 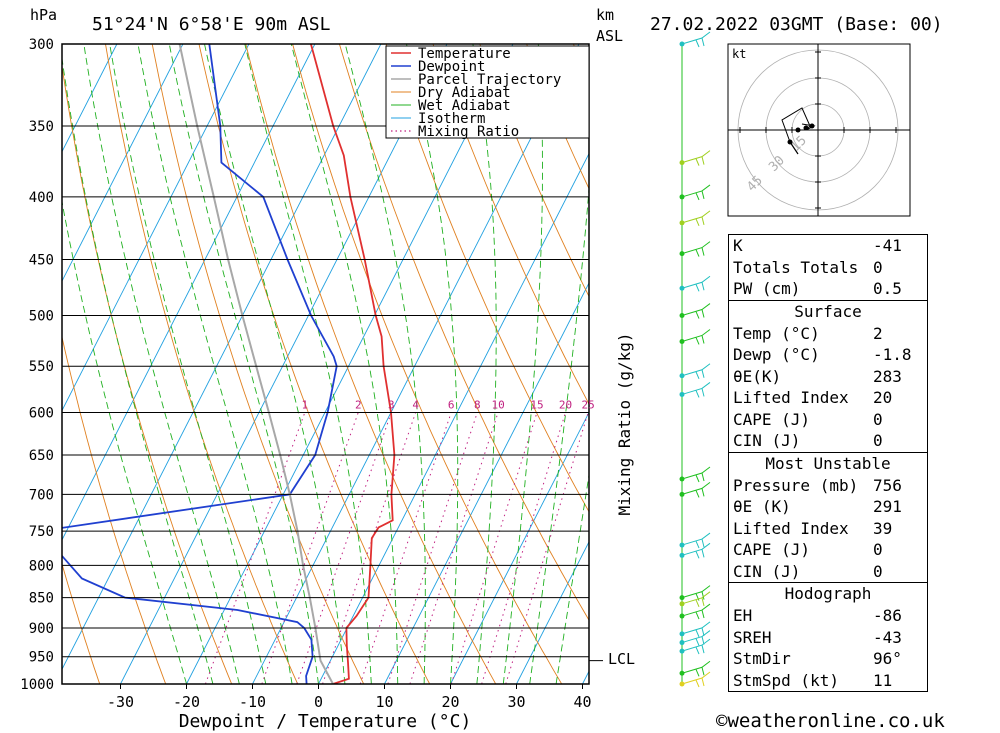 What do you see at coordinates (828, 355) in the screenshot?
I see `surface-row: Dewp (°C) -1.8` at bounding box center [828, 355].